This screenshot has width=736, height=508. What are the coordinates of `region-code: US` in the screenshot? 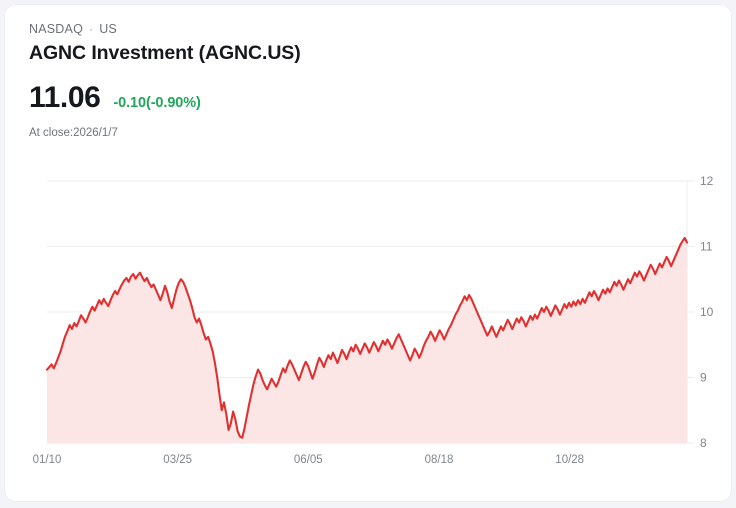 It's located at (108, 29).